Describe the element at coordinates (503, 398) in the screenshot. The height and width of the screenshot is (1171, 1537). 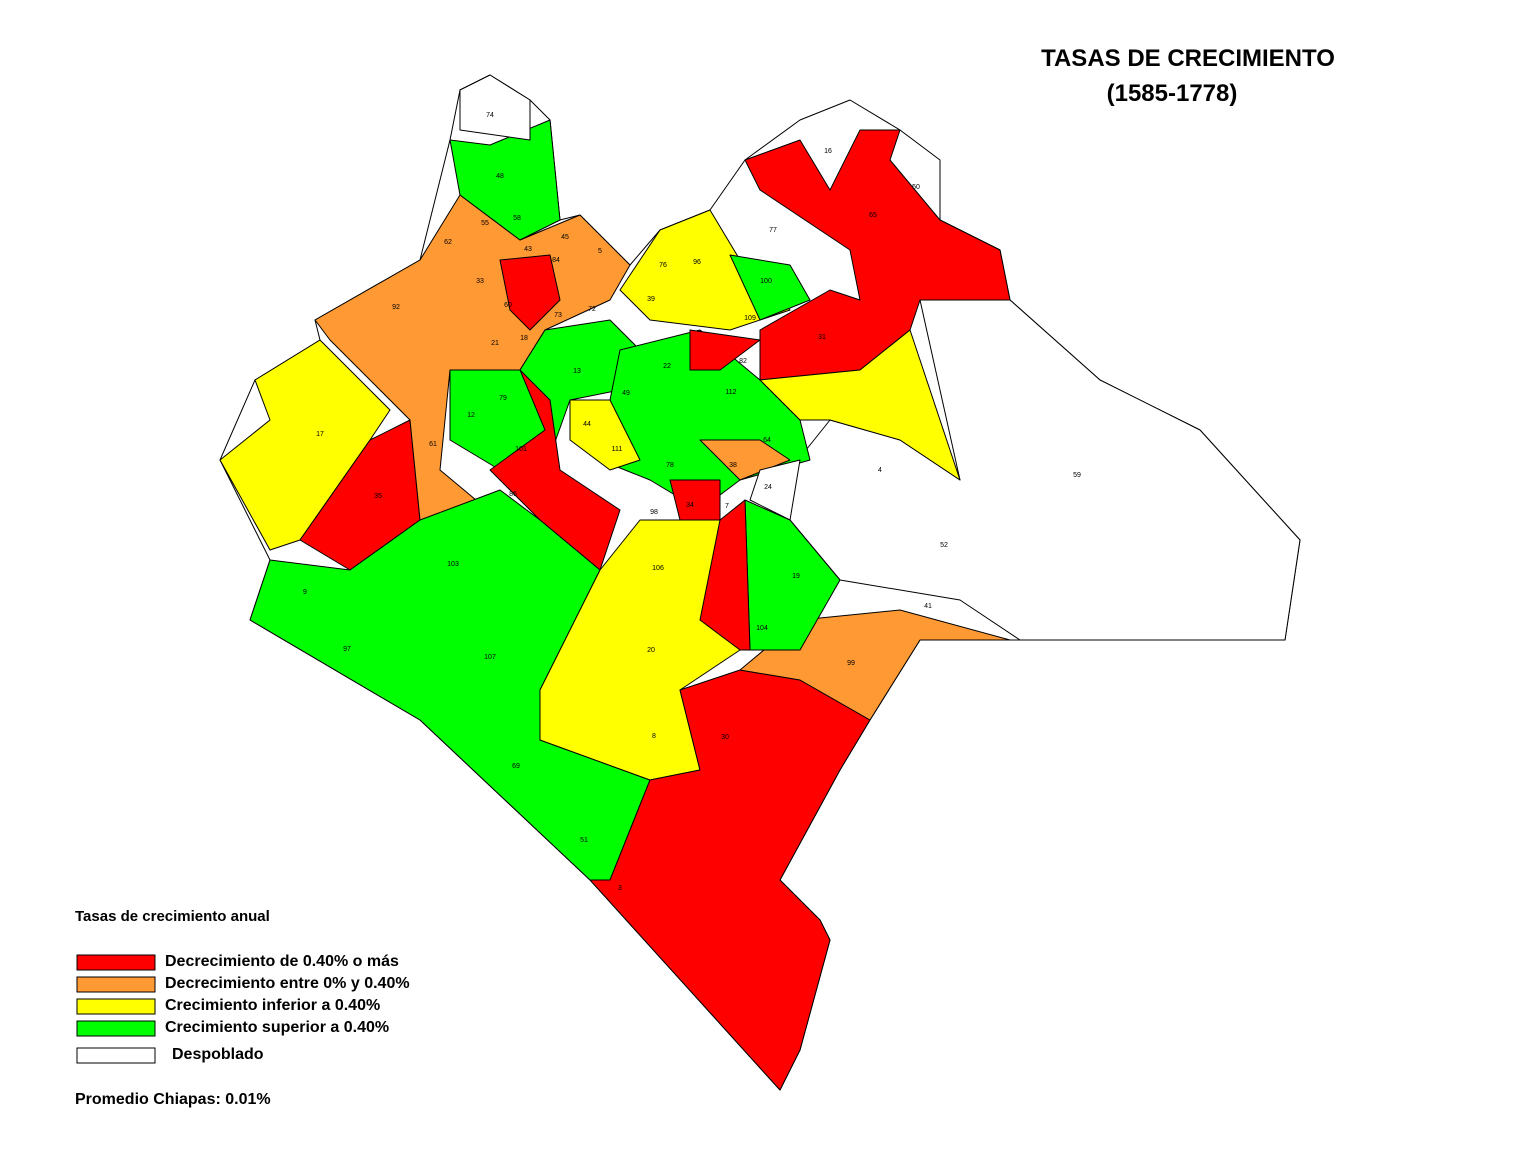
I see `region-label: 79` at that location.